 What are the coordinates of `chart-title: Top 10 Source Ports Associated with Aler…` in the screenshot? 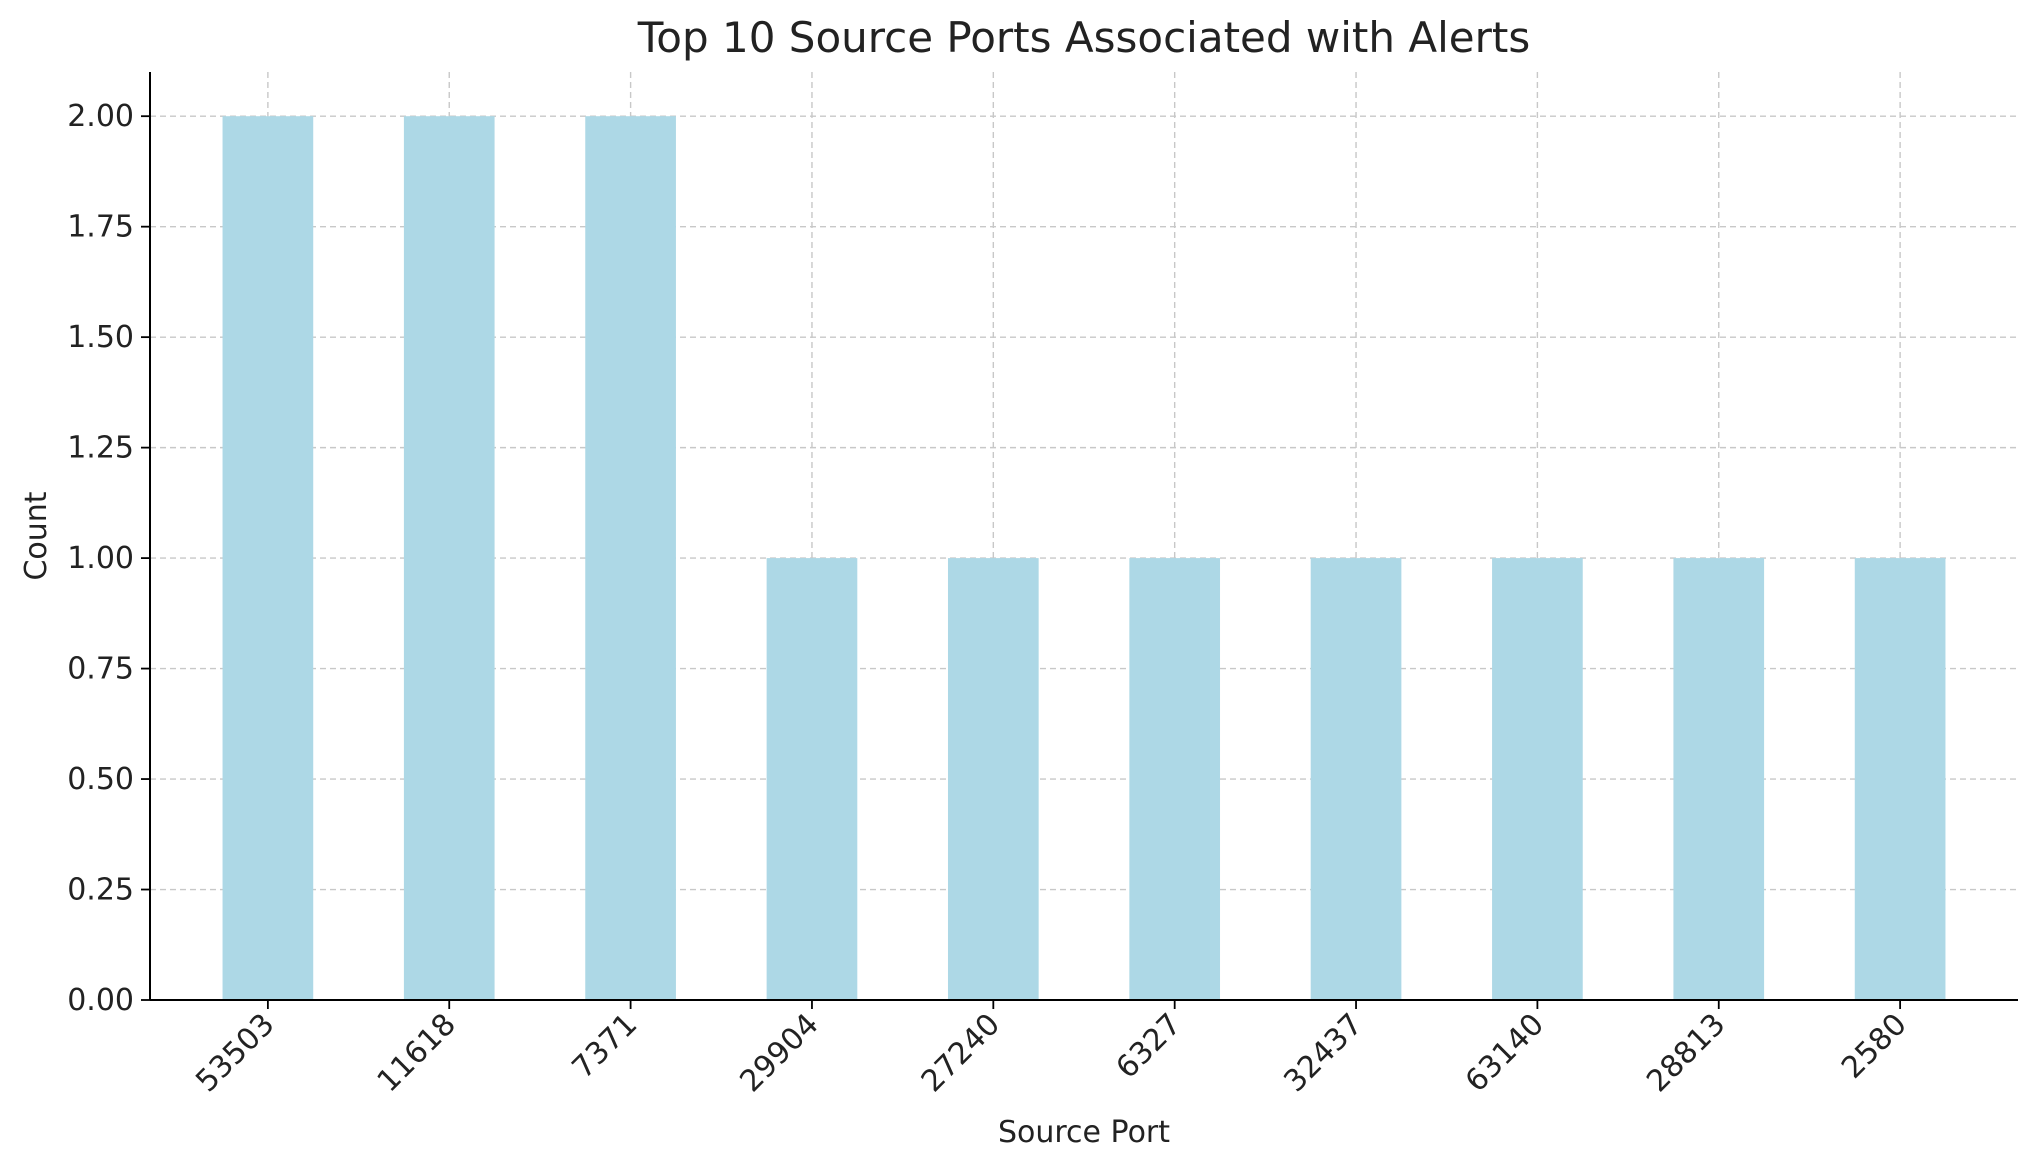 It's located at (1083, 37).